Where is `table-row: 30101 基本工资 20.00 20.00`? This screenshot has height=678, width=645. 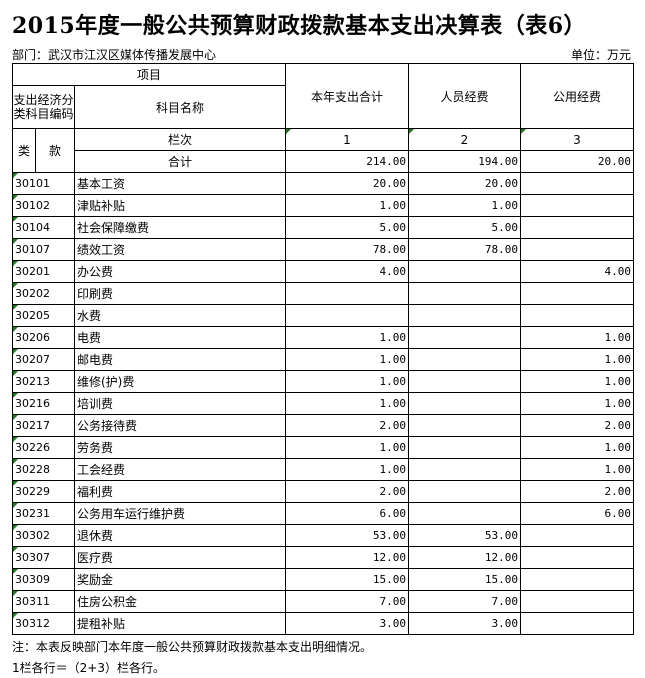 table-row: 30101 基本工资 20.00 20.00 is located at coordinates (323, 183).